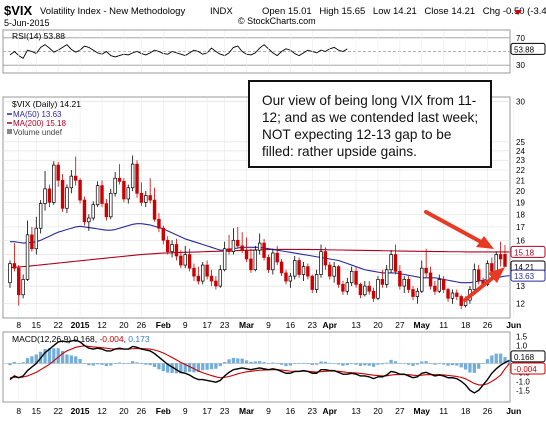 This screenshot has width=546, height=424. Describe the element at coordinates (38, 132) in the screenshot. I see `volume-legend: Volume undef` at that location.